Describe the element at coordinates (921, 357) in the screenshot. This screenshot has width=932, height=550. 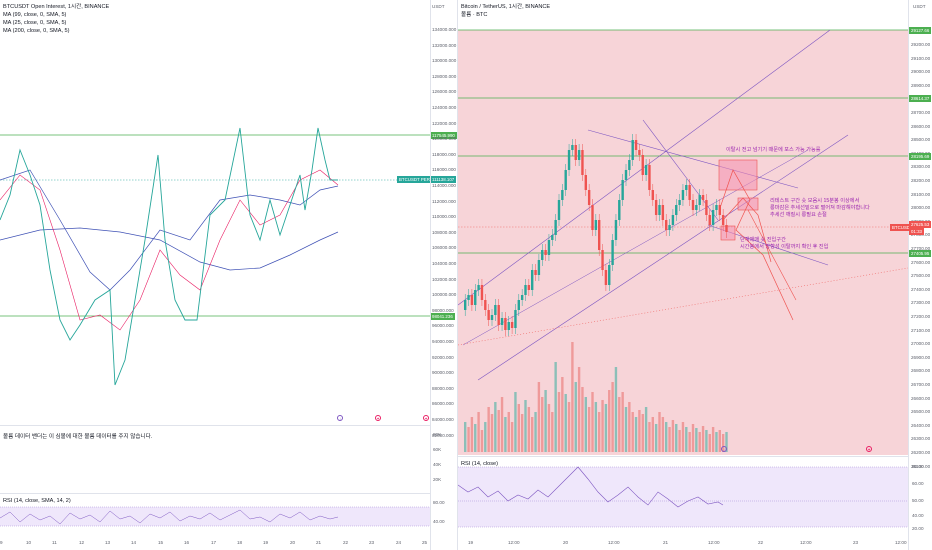
I see `right-price-level: 26900.00` at that location.